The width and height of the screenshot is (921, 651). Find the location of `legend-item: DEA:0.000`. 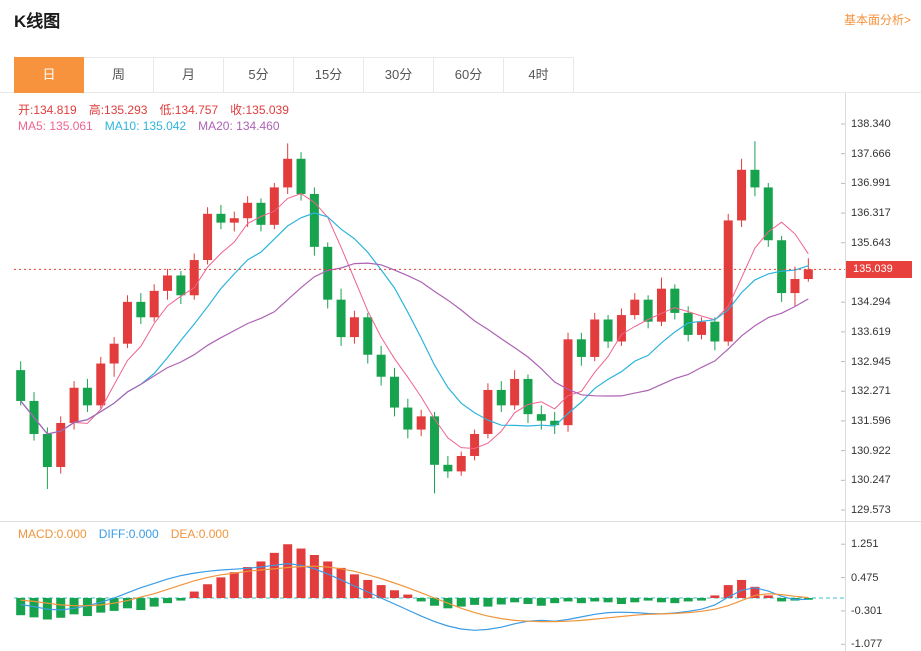

legend-item: DEA:0.000 is located at coordinates (199, 534).